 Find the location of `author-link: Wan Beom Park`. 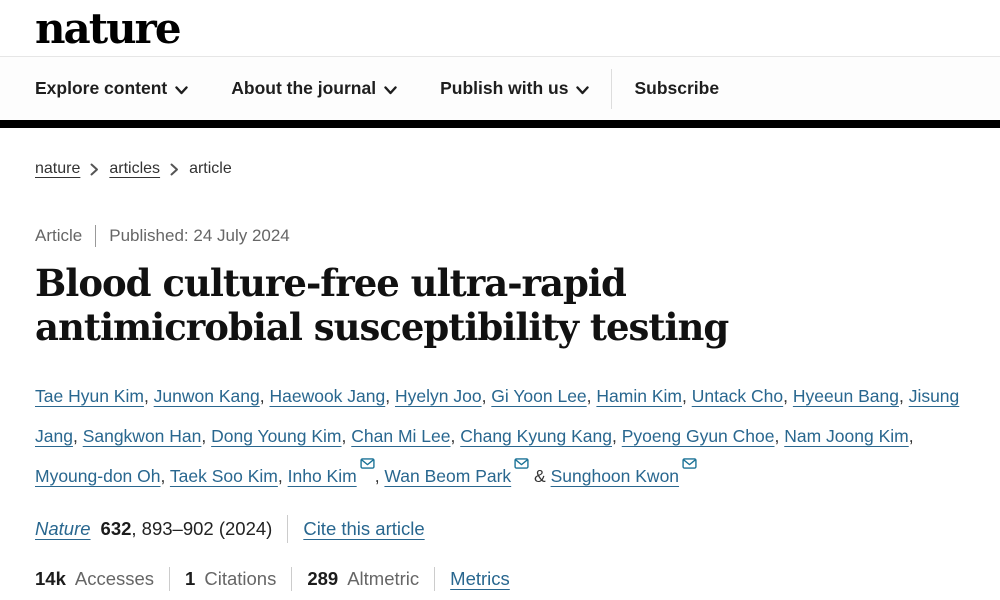

author-link: Wan Beom Park is located at coordinates (448, 475).